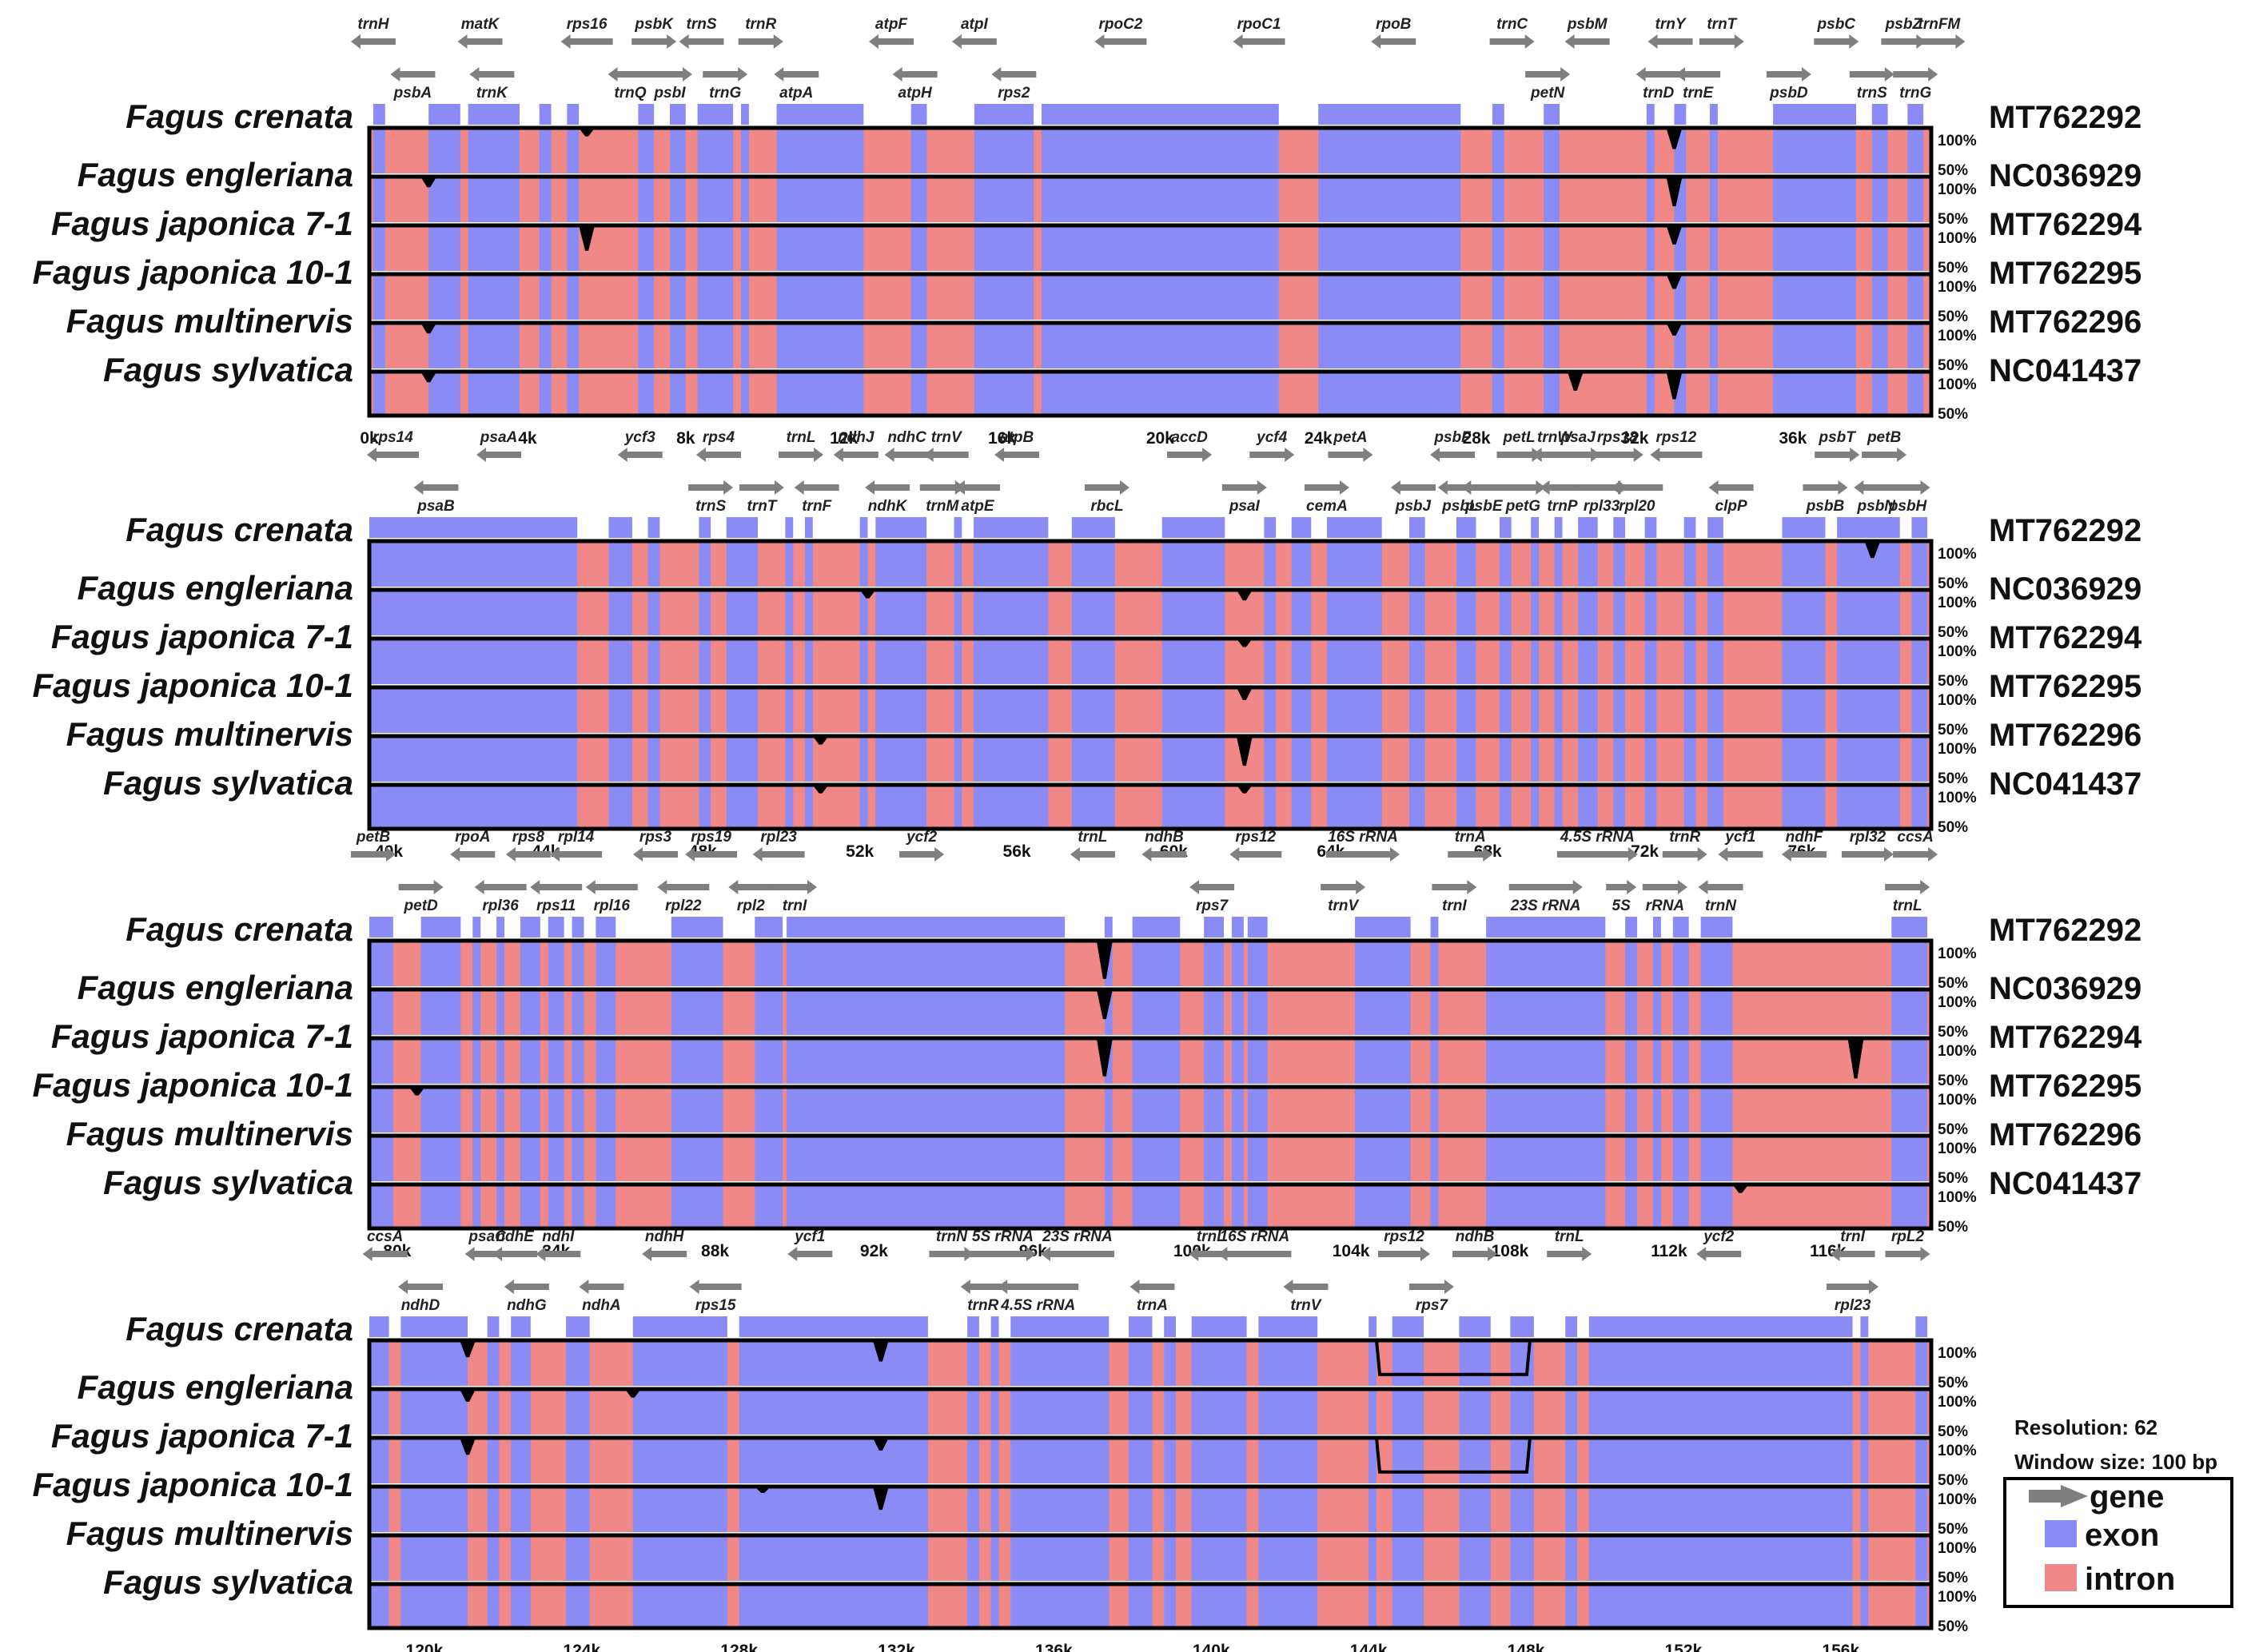 This screenshot has height=1652, width=2259. Describe the element at coordinates (193, 685) in the screenshot. I see `species-name: Fagus japonica 10-1` at that location.